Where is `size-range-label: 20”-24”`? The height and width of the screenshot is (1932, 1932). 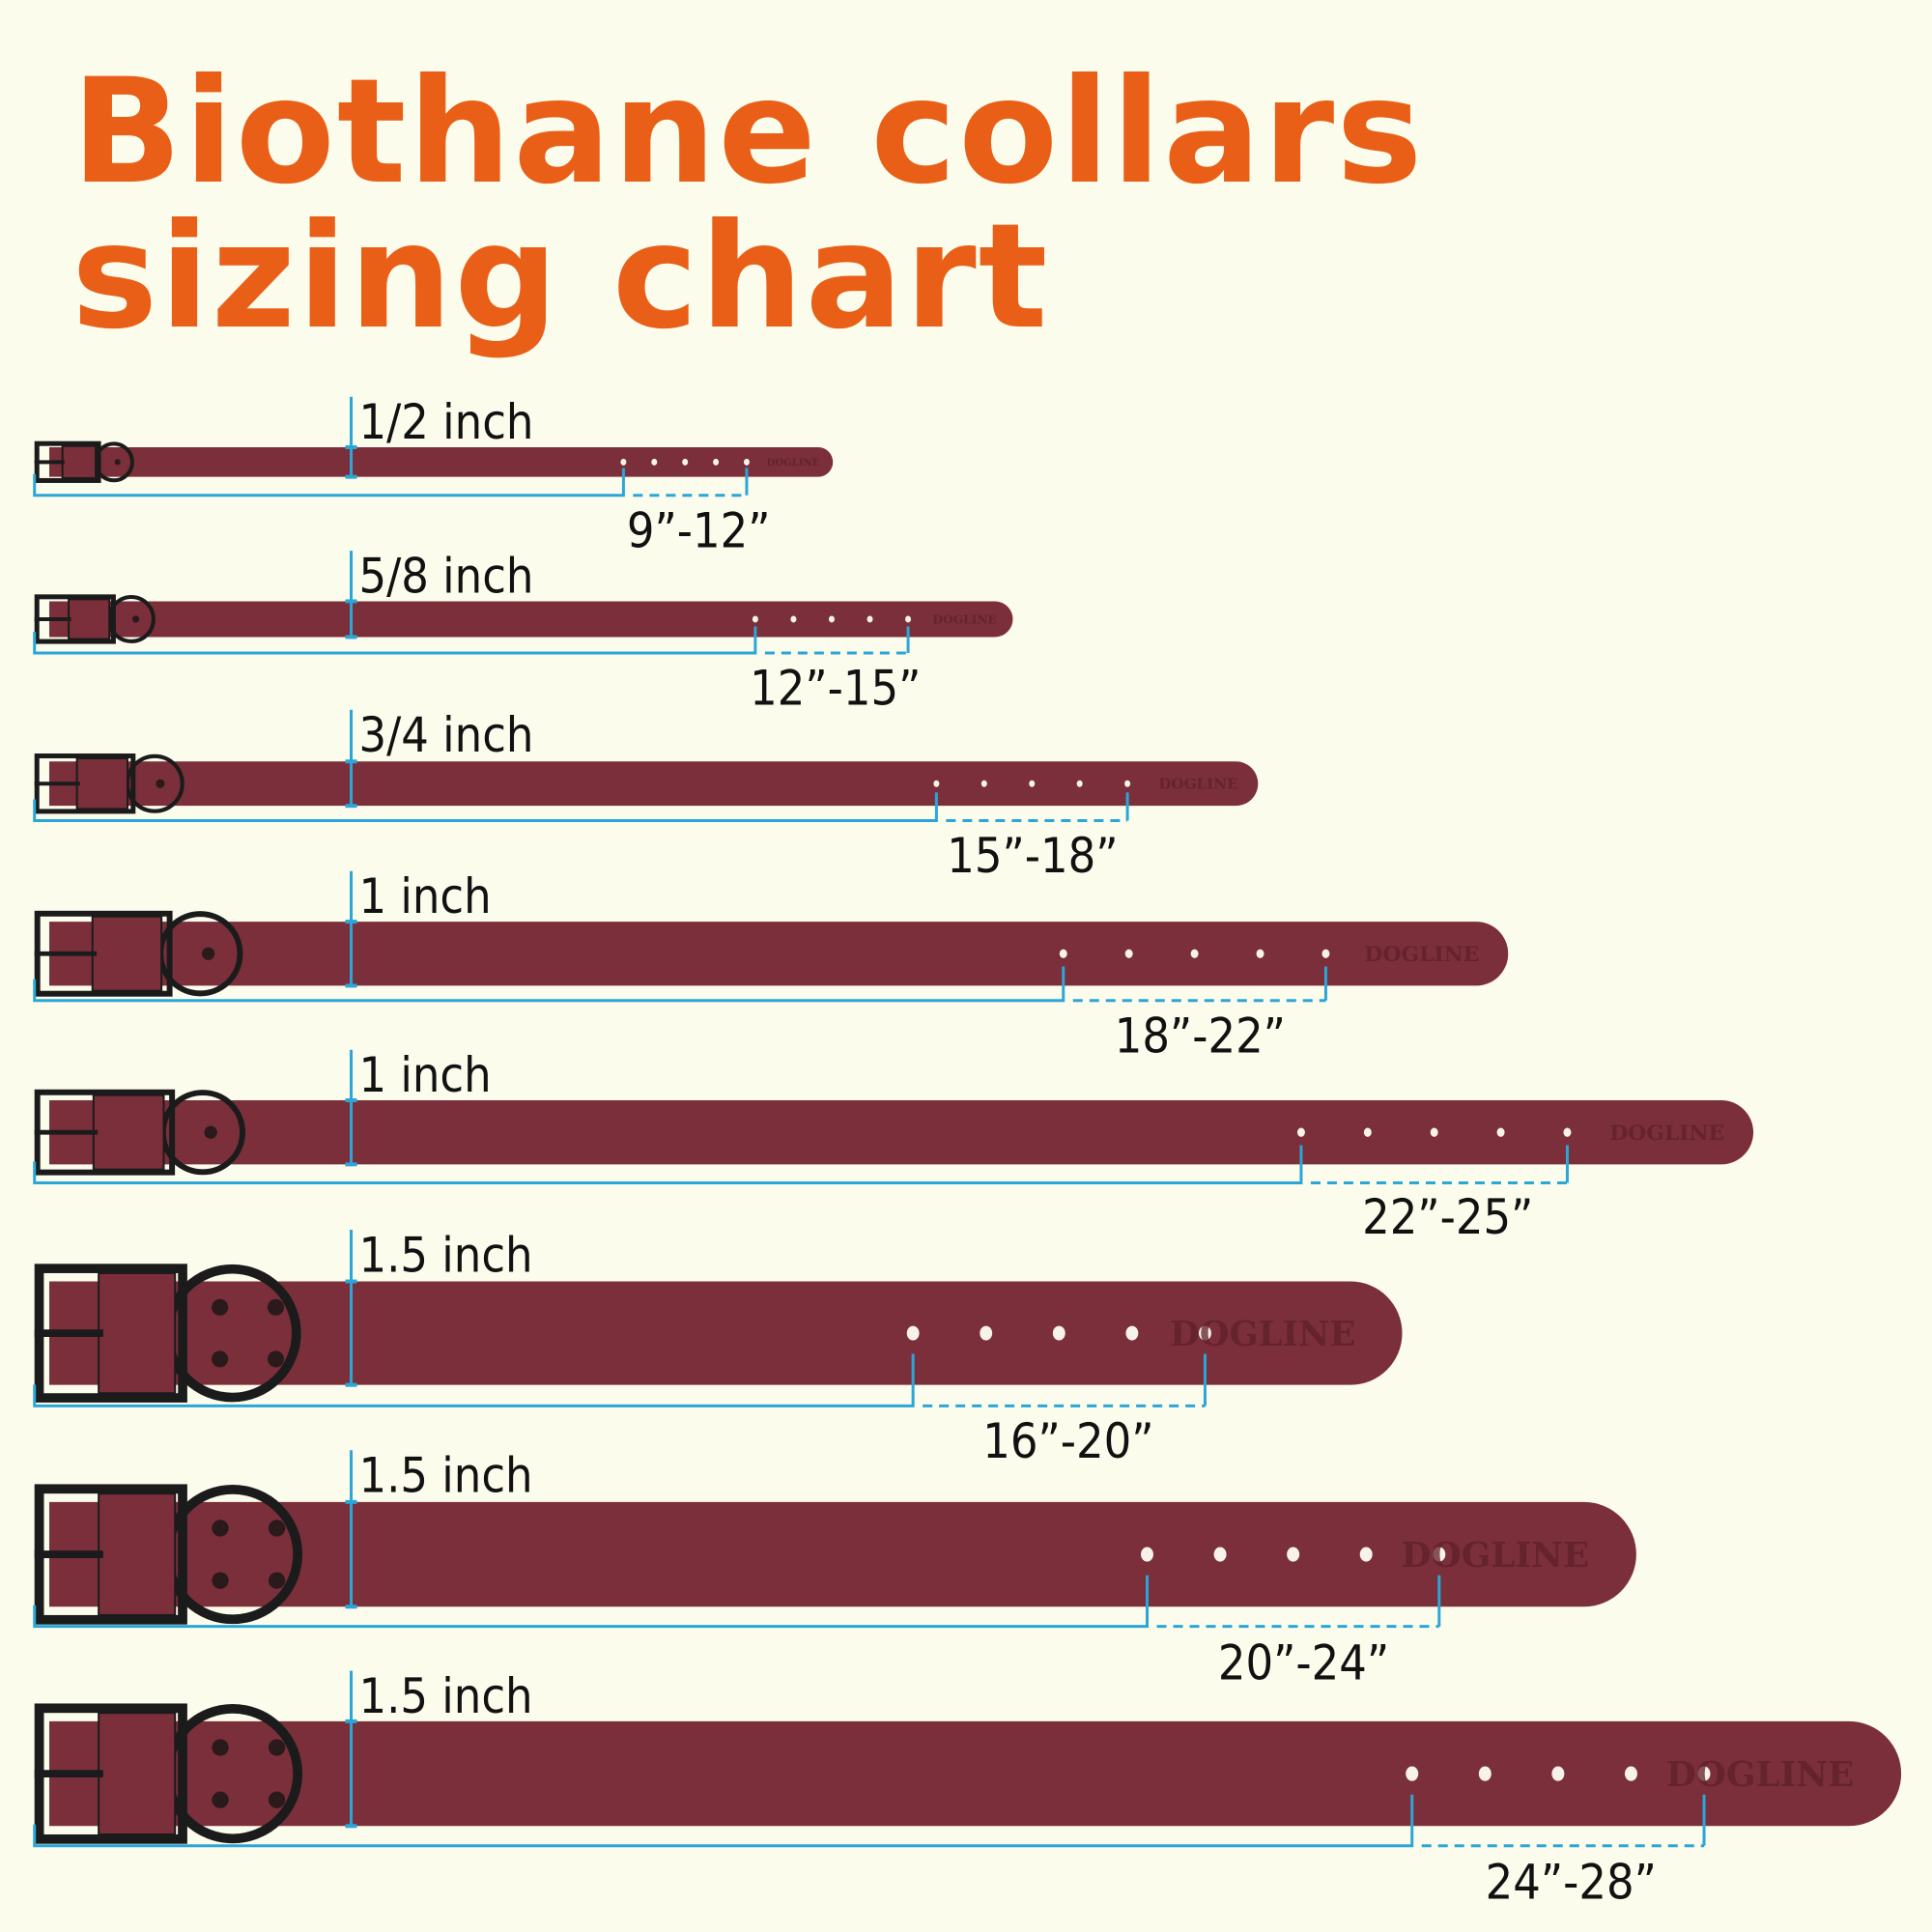
size-range-label: 20”-24” is located at coordinates (1303, 1663).